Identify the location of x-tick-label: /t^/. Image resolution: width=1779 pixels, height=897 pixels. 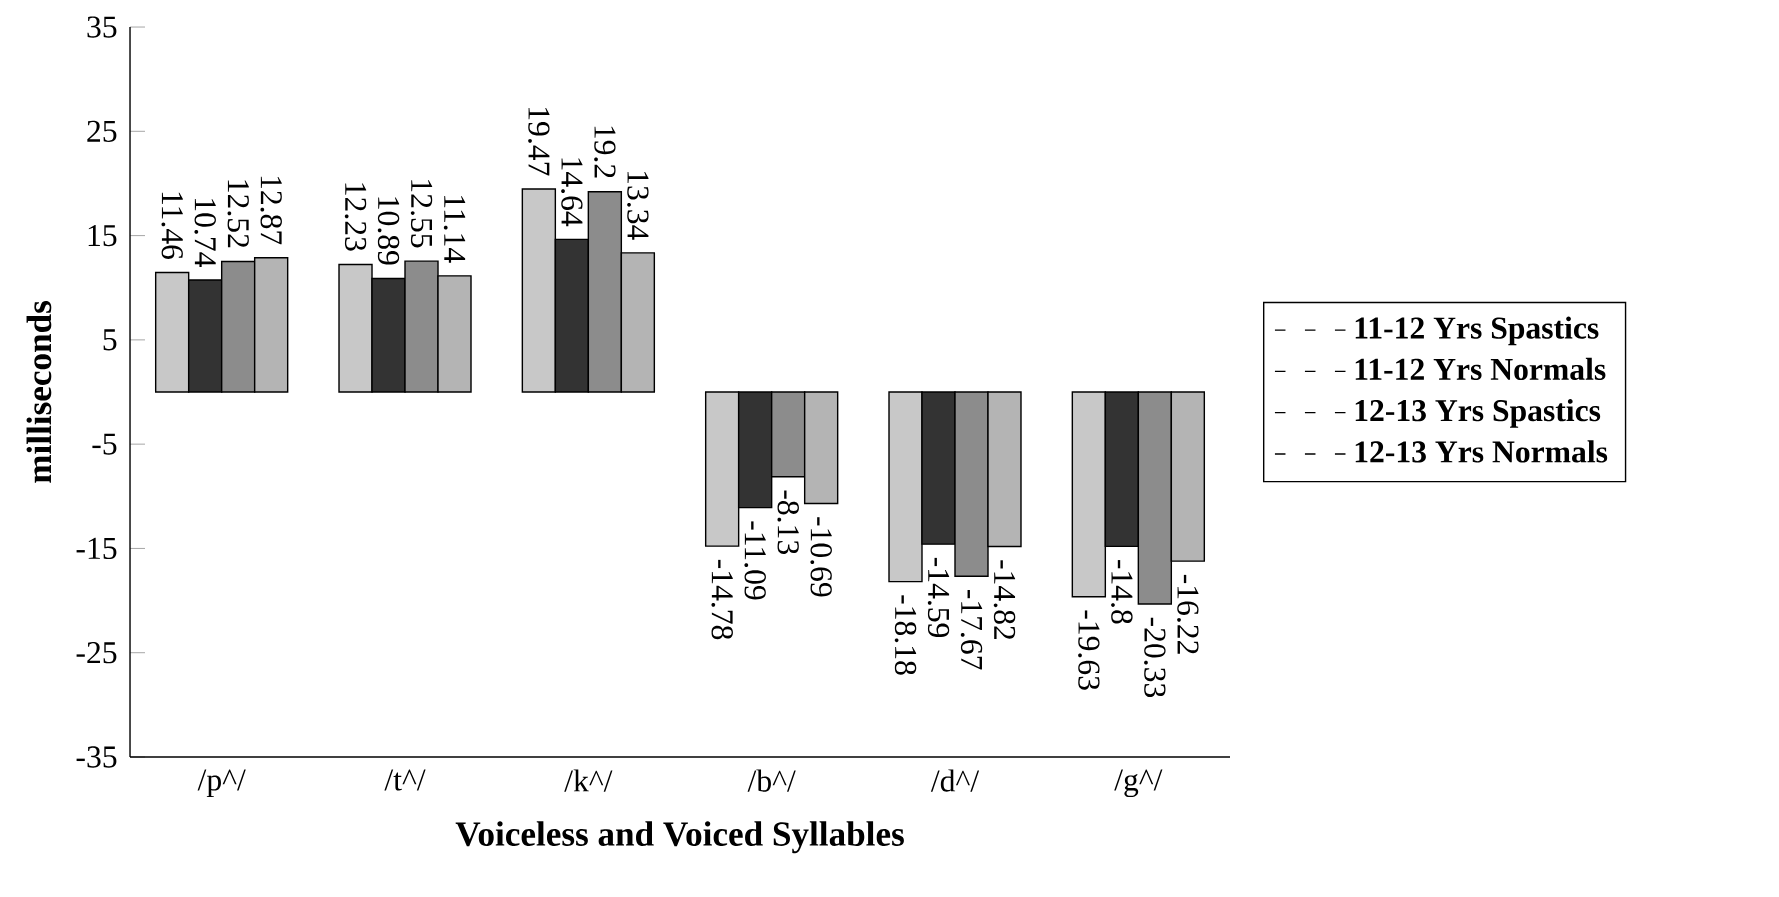
(405, 780).